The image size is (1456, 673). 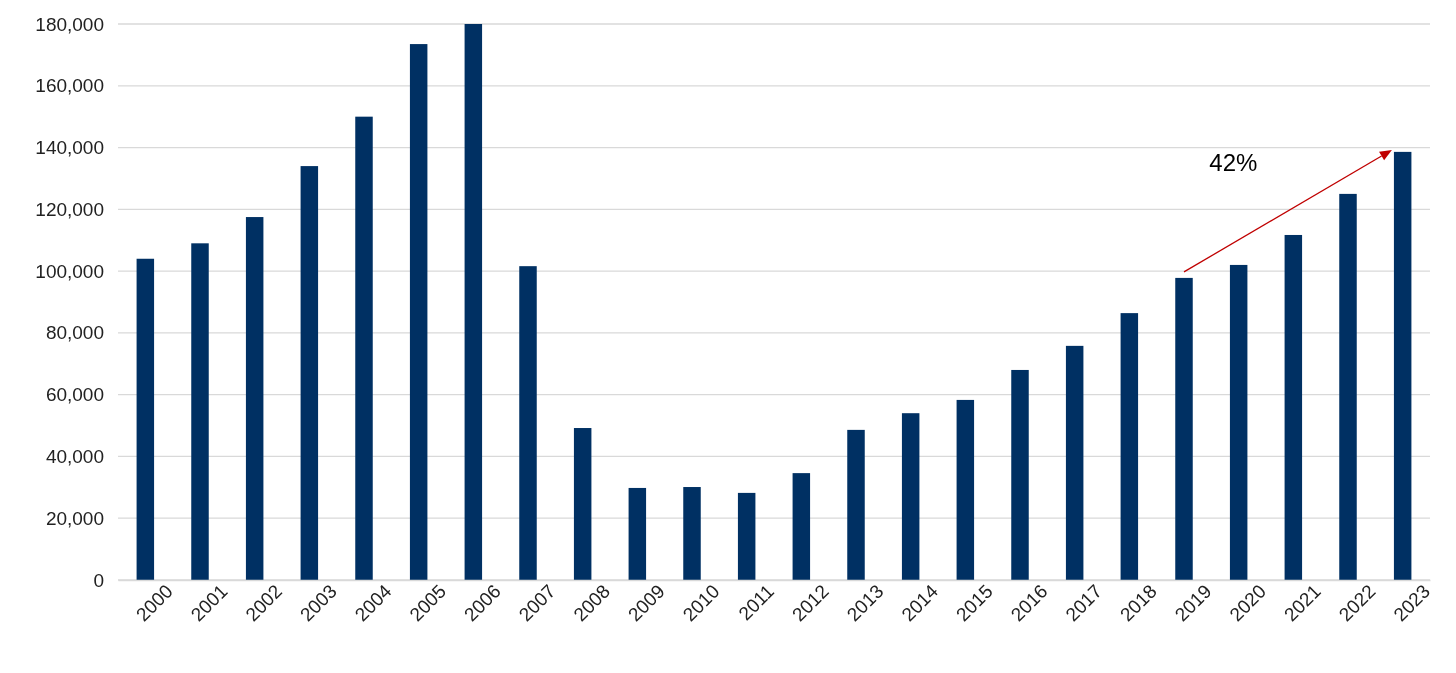 I want to click on y-tick-label: 80,000, so click(x=74, y=333).